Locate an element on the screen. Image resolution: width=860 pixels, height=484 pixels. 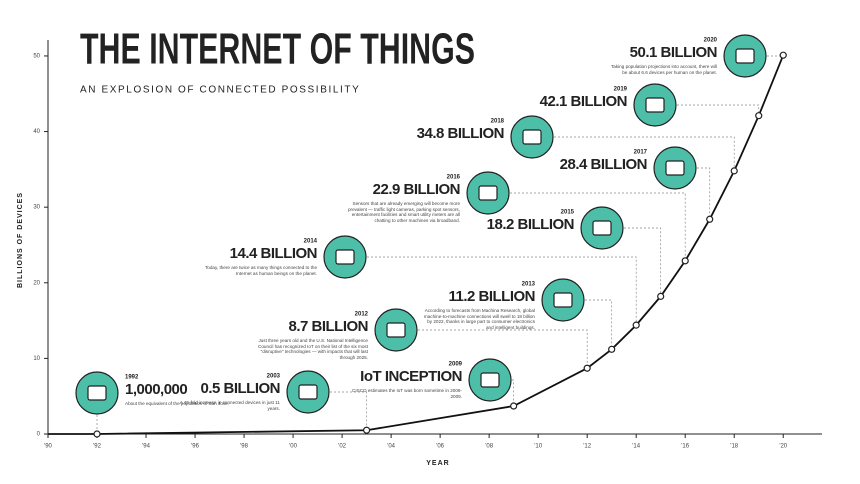
value-label: 1,000,000 is located at coordinates (156, 389).